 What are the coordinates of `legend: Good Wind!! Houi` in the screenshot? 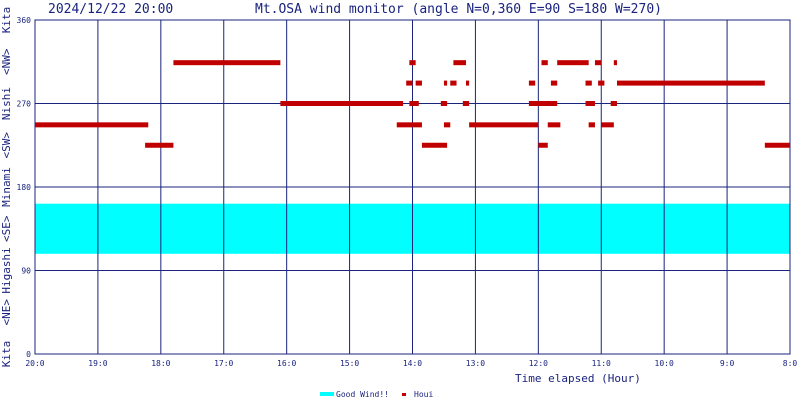 It's located at (376, 394).